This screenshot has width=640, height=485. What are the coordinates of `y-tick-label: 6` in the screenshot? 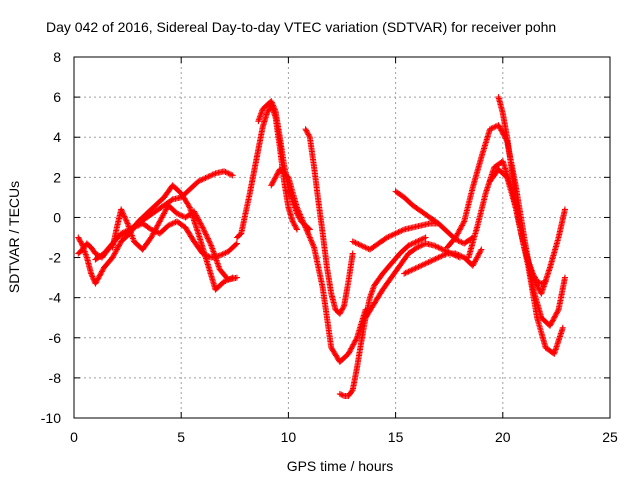 It's located at (57, 97).